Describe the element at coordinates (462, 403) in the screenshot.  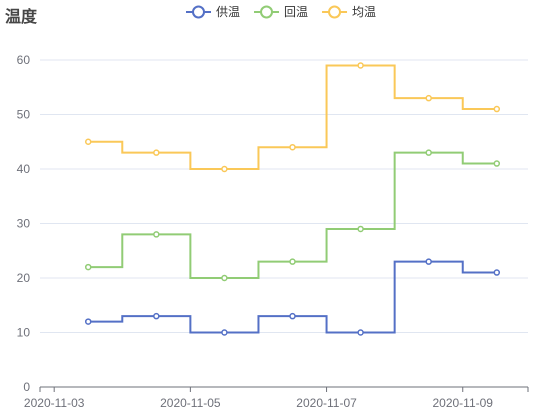
I see `x-tick-label: 2020-11-09` at that location.